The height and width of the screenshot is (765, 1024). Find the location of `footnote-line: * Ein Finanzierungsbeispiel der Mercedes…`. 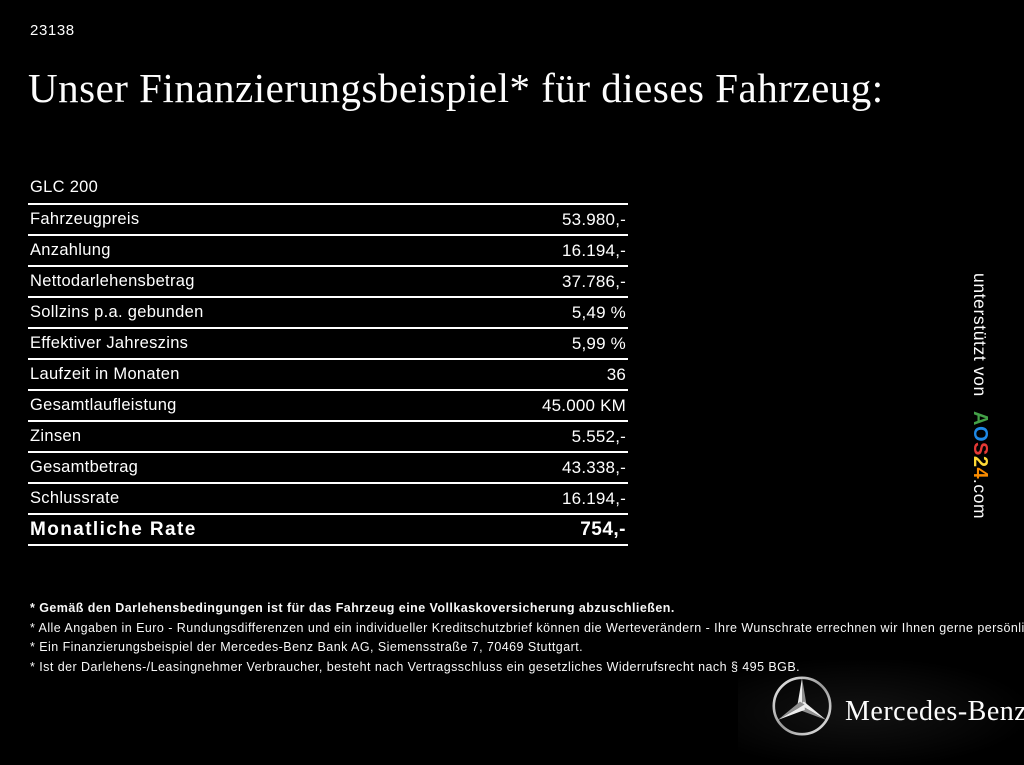

footnote-line: * Ein Finanzierungsbeispiel der Mercedes… is located at coordinates (307, 647).